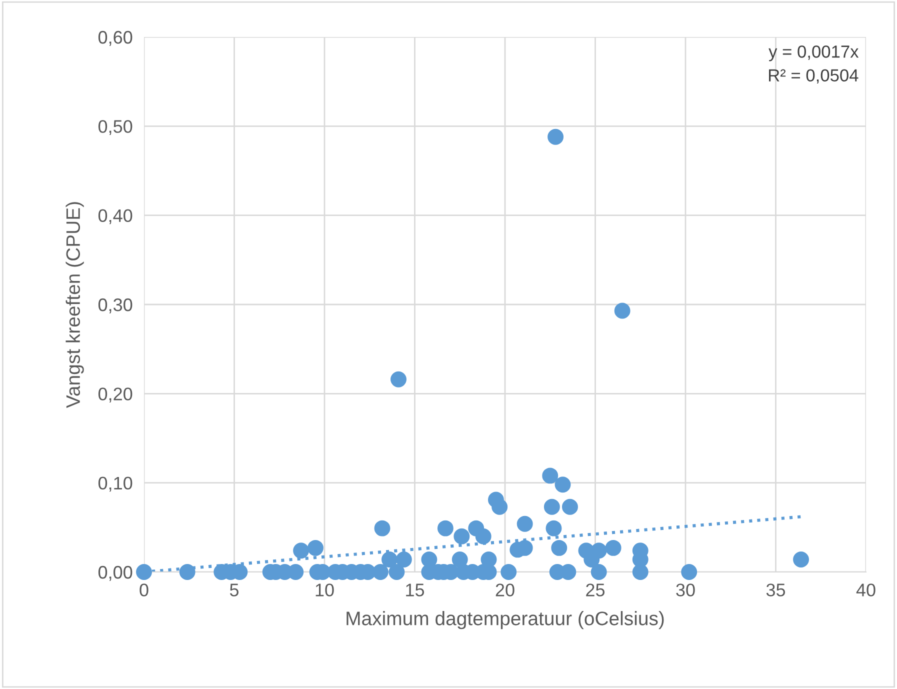 The width and height of the screenshot is (897, 689). I want to click on x-tick-label: 15, so click(415, 590).